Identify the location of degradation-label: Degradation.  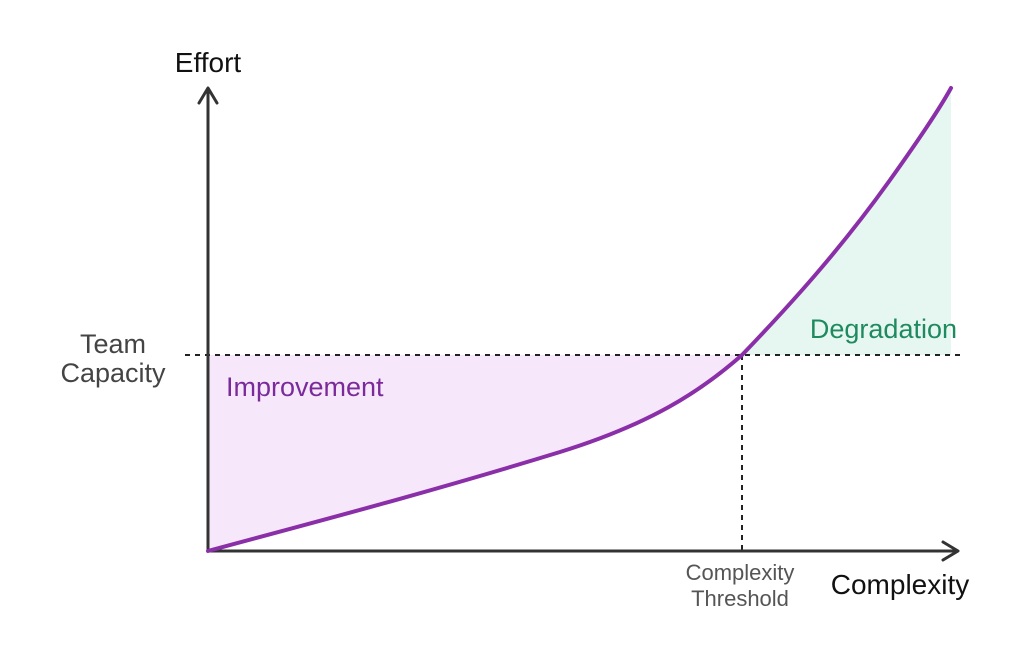
(883, 329).